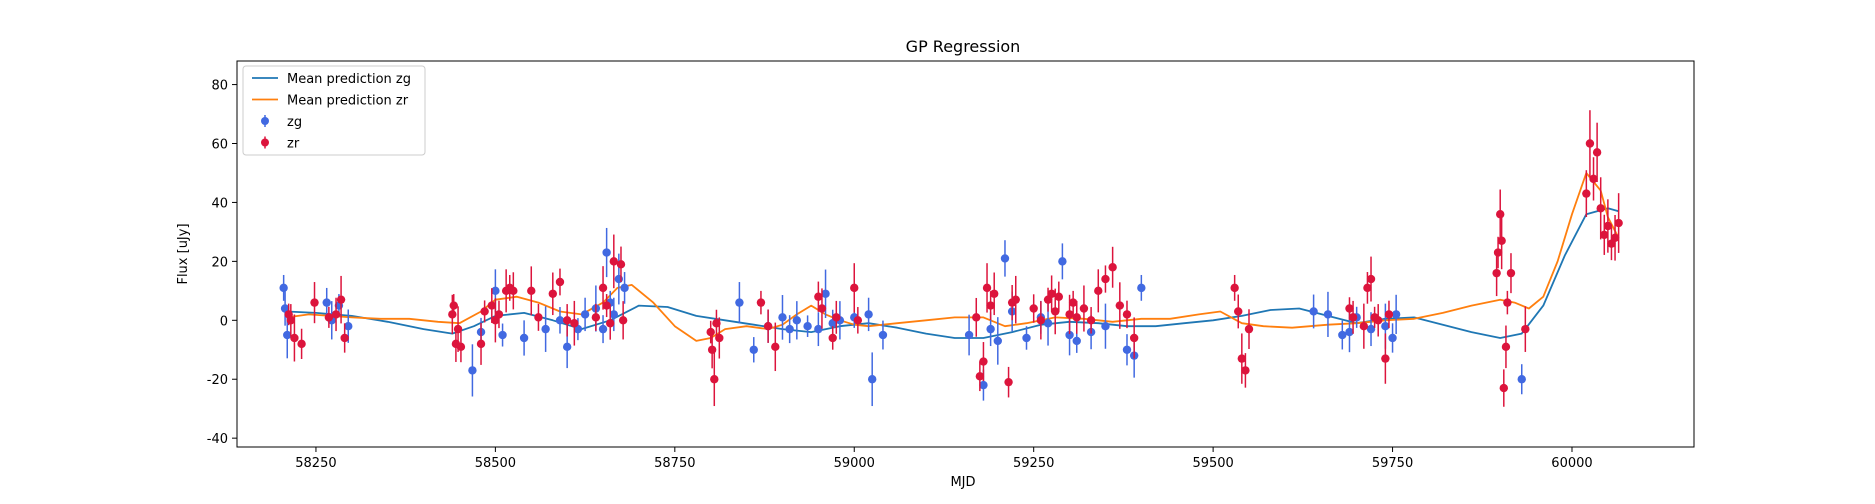 The height and width of the screenshot is (504, 1875). I want to click on x-axis-label: MJD, so click(962, 482).